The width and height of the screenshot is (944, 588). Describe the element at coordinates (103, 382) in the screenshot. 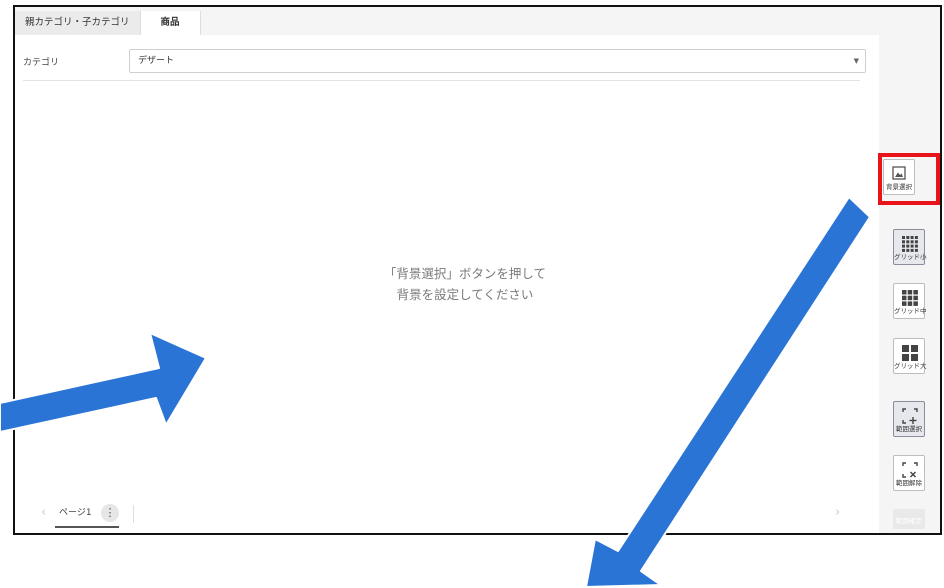

I see `arrow-left-icon` at that location.